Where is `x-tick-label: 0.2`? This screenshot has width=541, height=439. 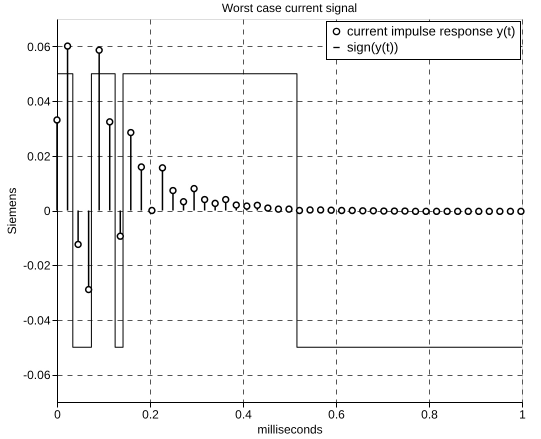
x-tick-label: 0.2 is located at coordinates (151, 415).